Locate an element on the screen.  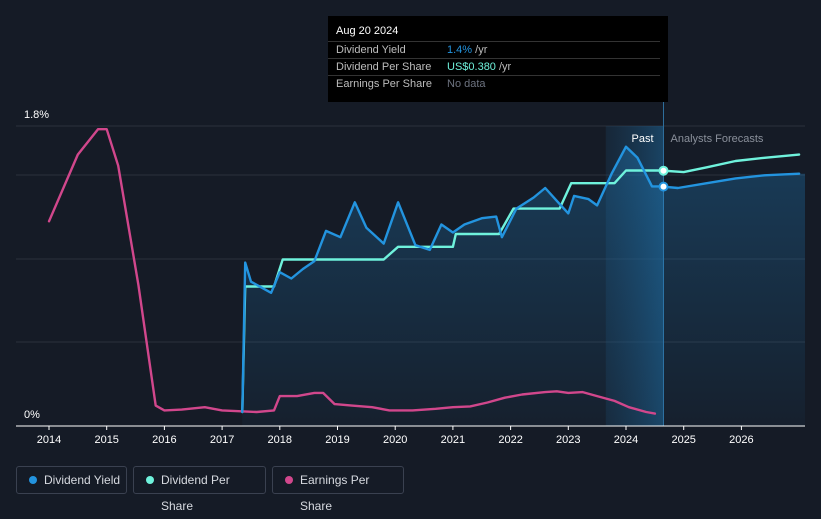
tooltip-value: 1.4% /yr is located at coordinates (467, 50).